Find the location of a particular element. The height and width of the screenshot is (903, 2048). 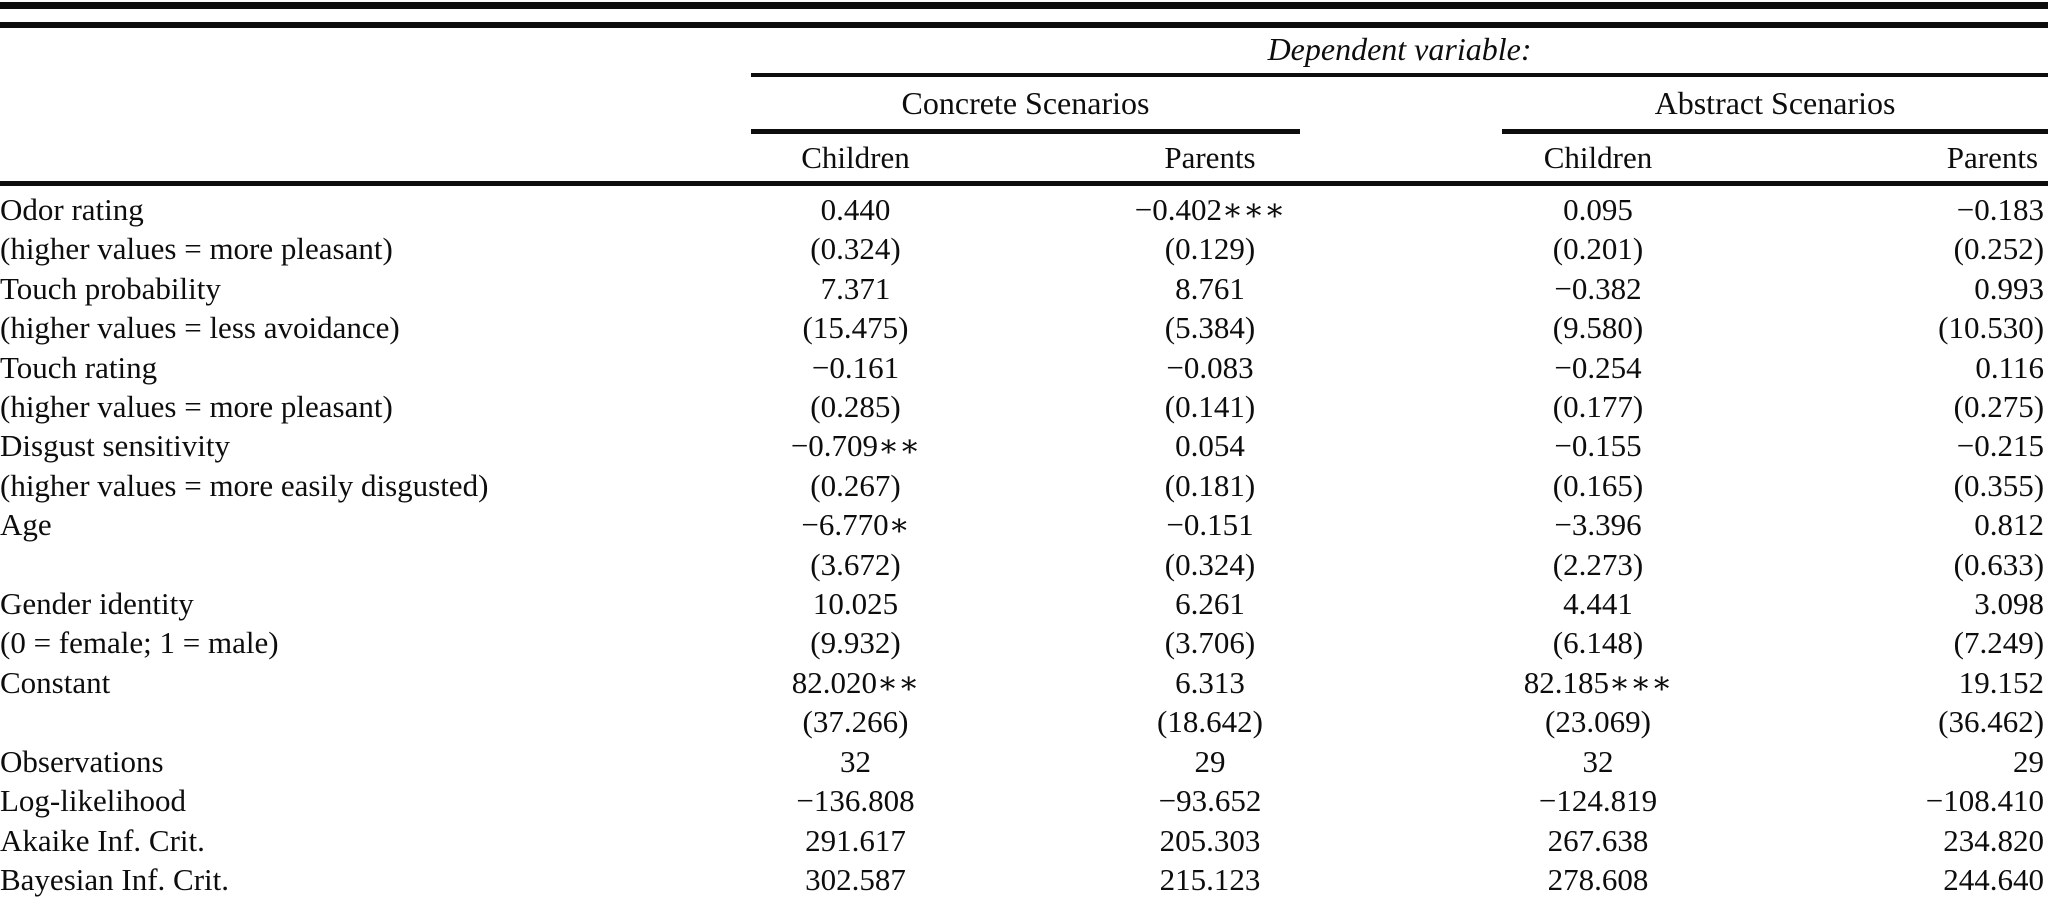

value-cell: (0.633) is located at coordinates (1999, 564).